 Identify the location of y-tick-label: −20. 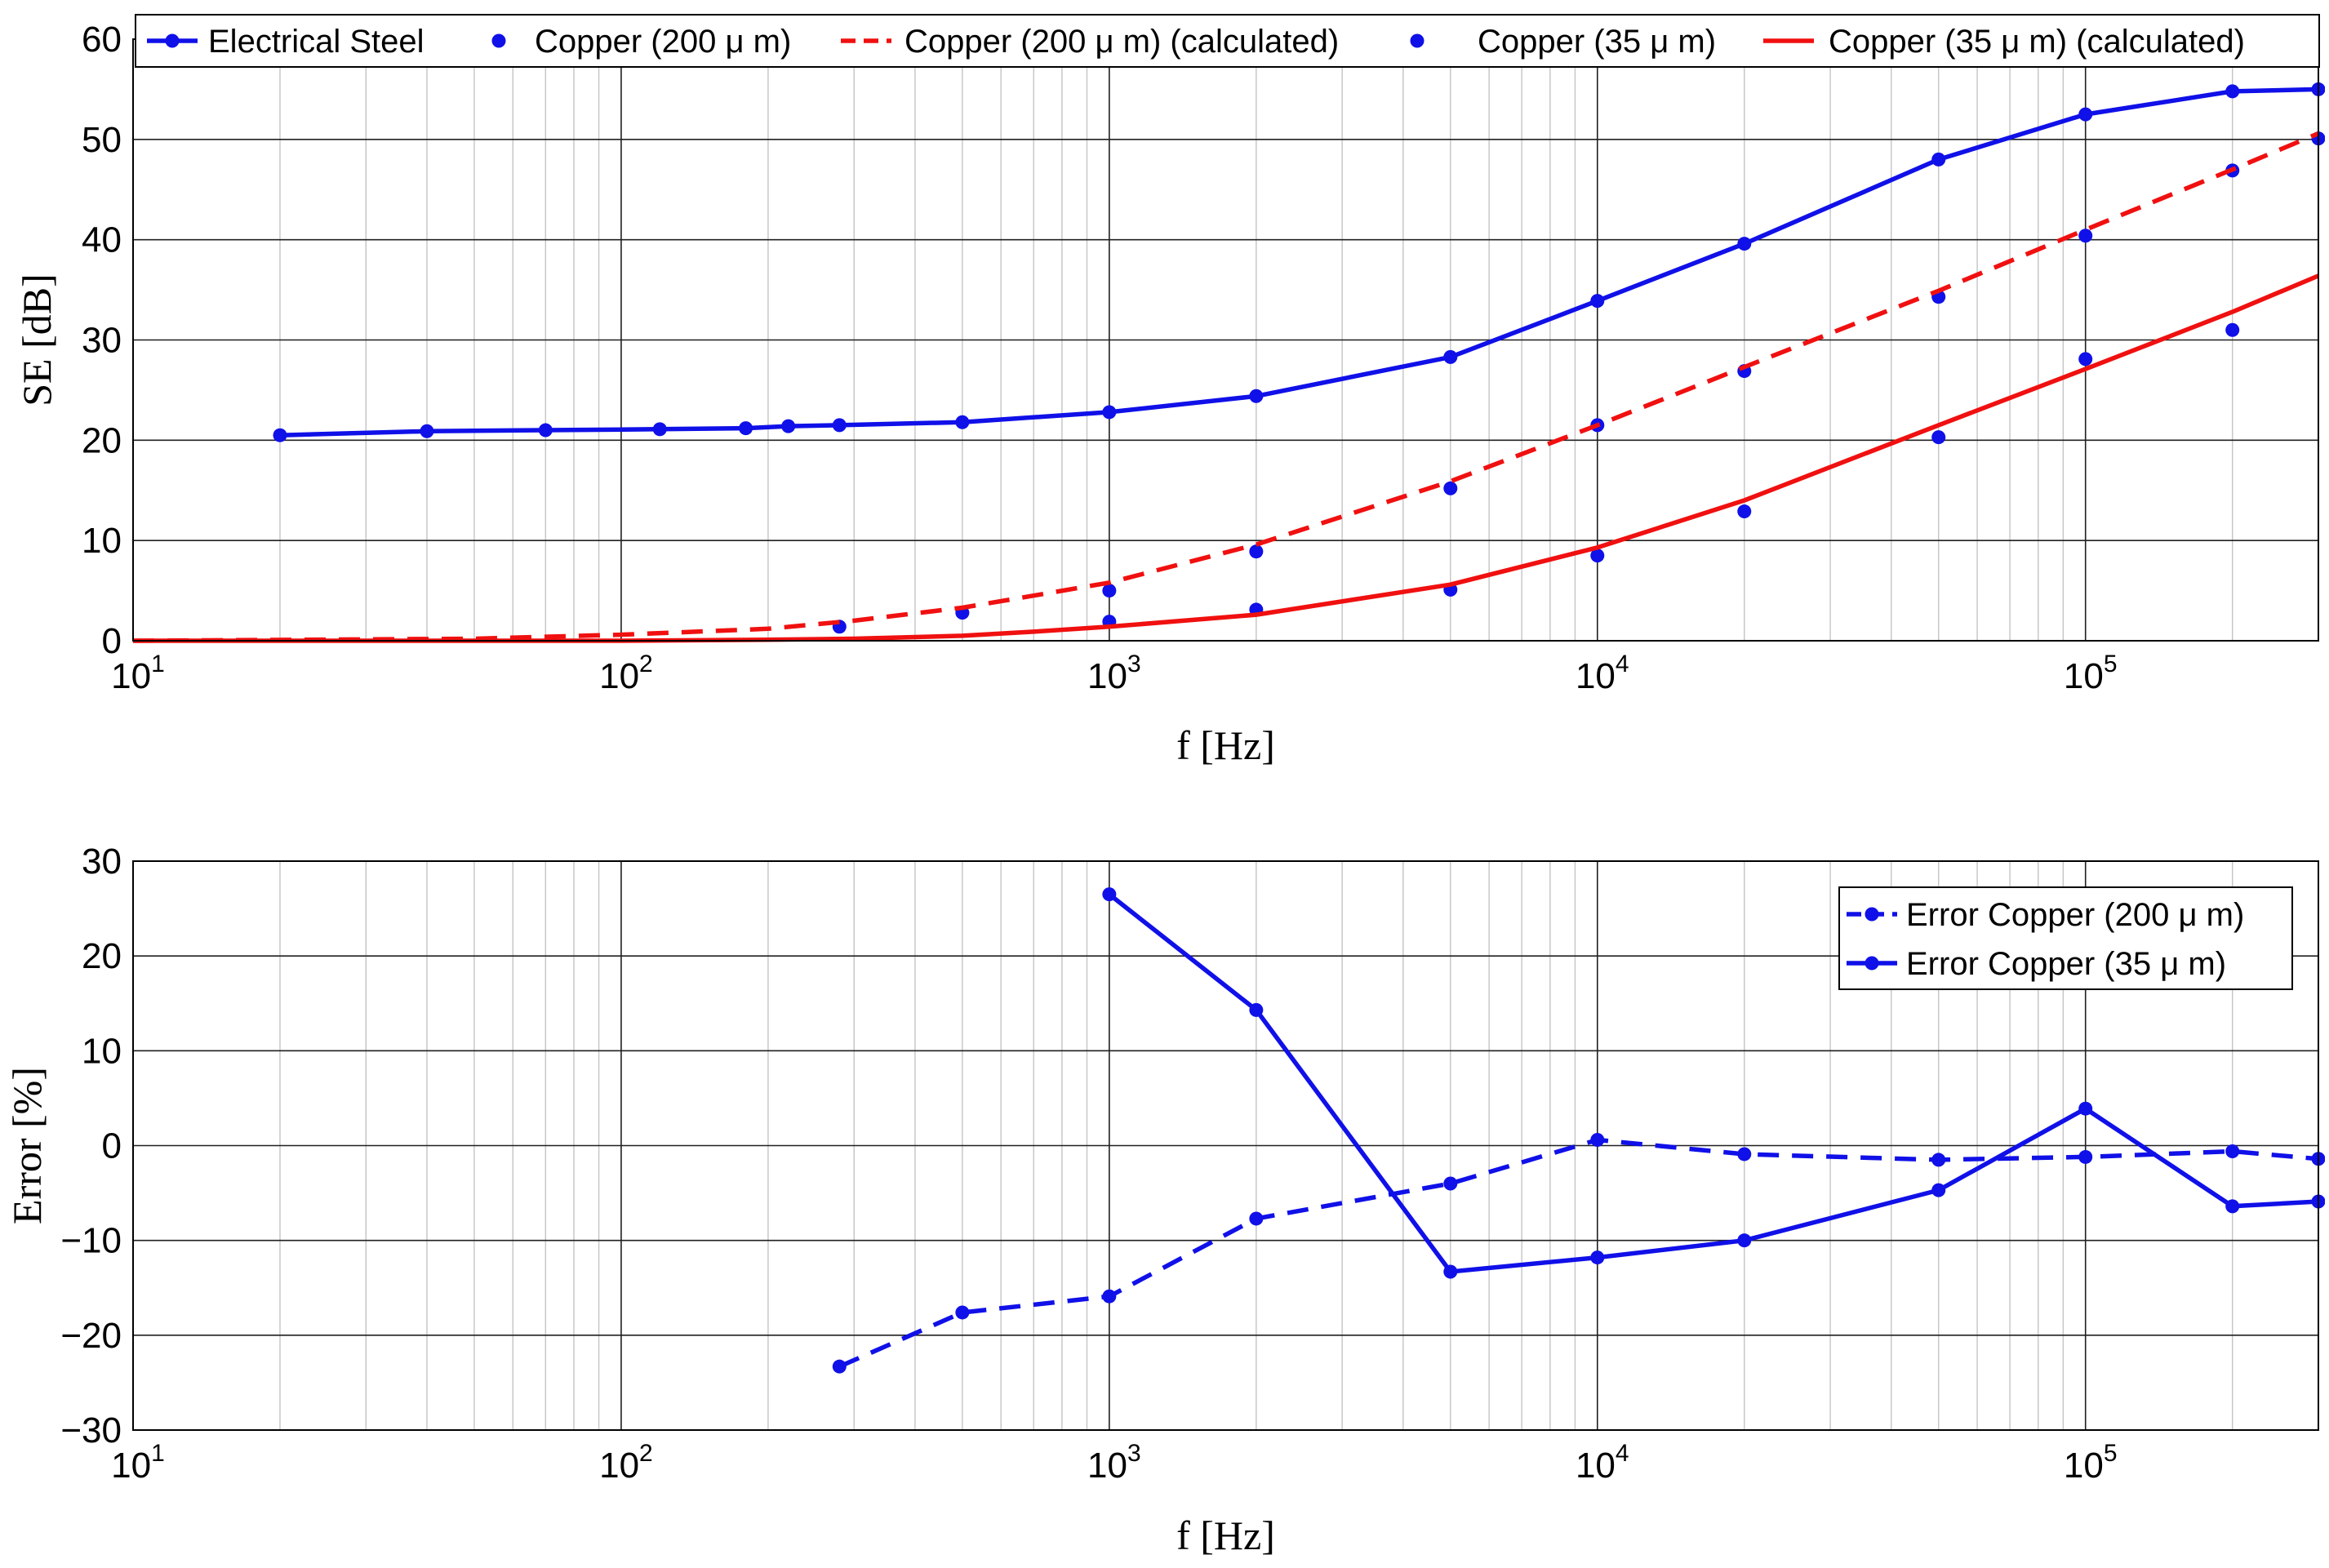
(91, 1336).